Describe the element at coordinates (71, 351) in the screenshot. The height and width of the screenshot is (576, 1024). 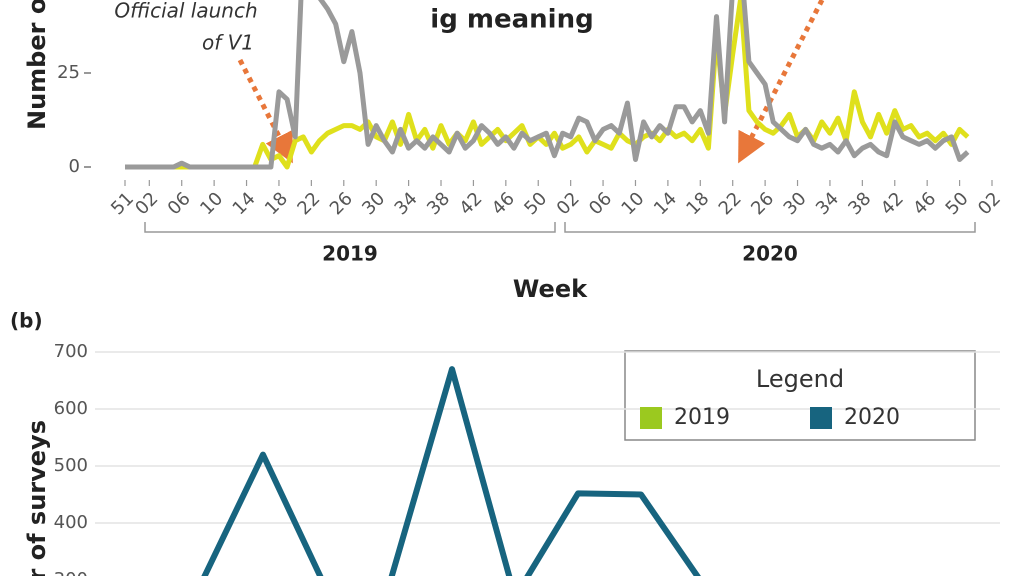
I see `y-tick-label: 700` at that location.